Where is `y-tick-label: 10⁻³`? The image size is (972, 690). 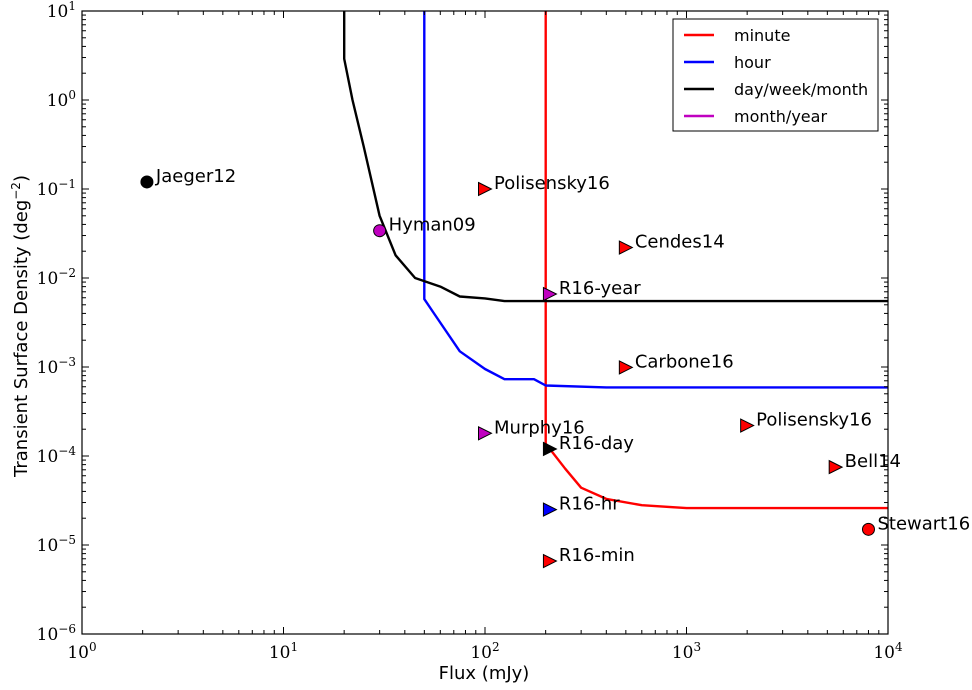
y-tick-label: 10⁻³ is located at coordinates (56, 366).